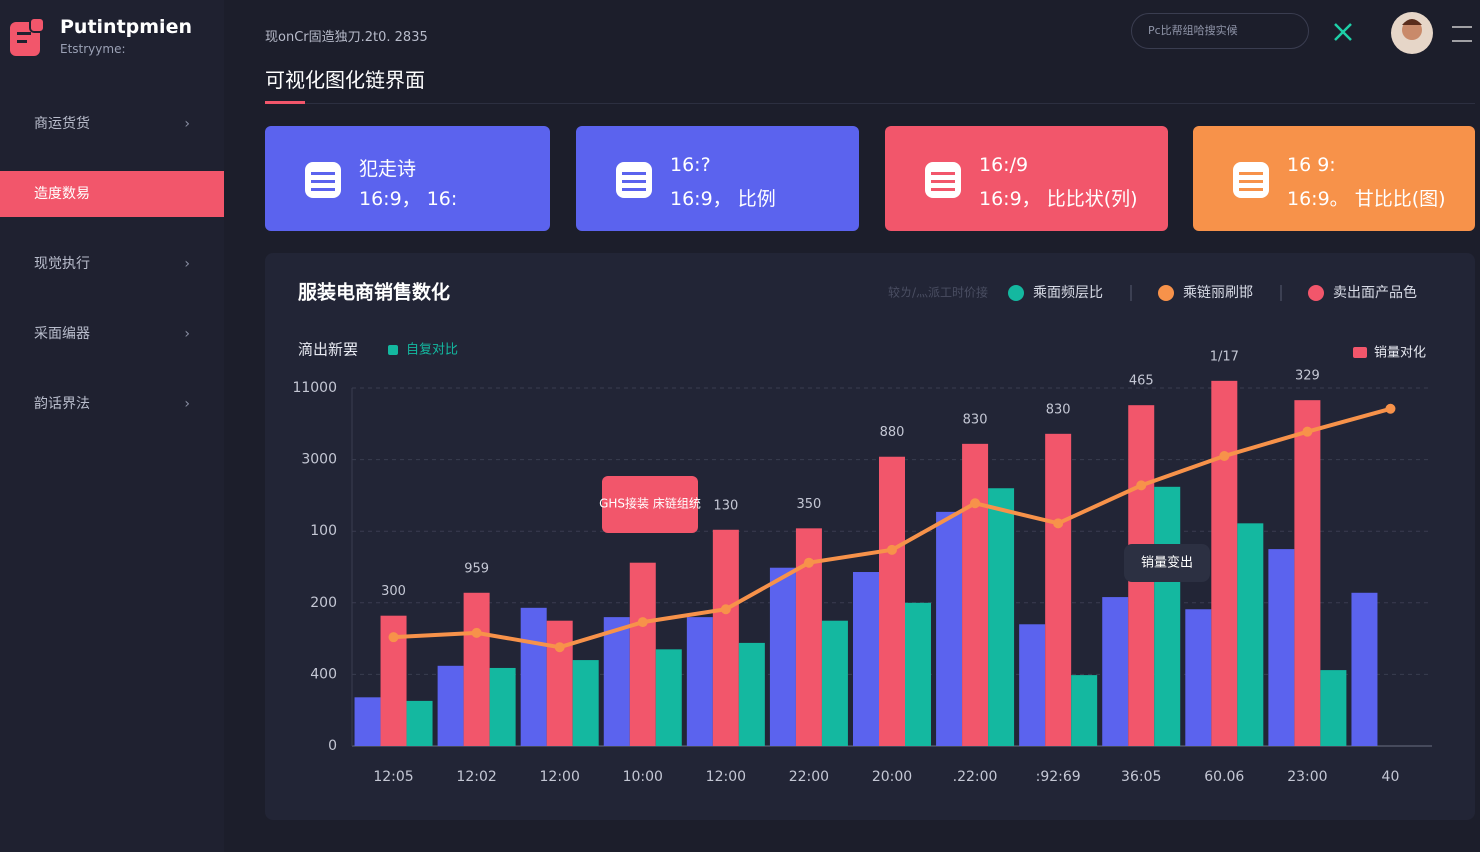  What do you see at coordinates (1307, 777) in the screenshot?
I see `x-tick-label: 23:00` at bounding box center [1307, 777].